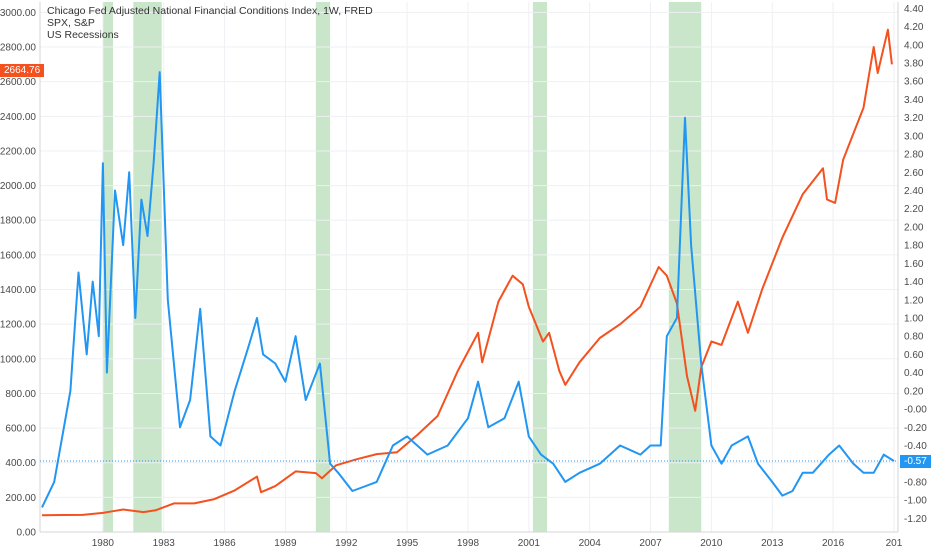 The image size is (932, 550). I want to click on right-tick-label: 1.80, so click(914, 246).